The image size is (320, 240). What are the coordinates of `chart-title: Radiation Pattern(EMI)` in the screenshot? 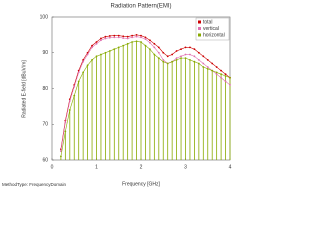 It's located at (140, 7).